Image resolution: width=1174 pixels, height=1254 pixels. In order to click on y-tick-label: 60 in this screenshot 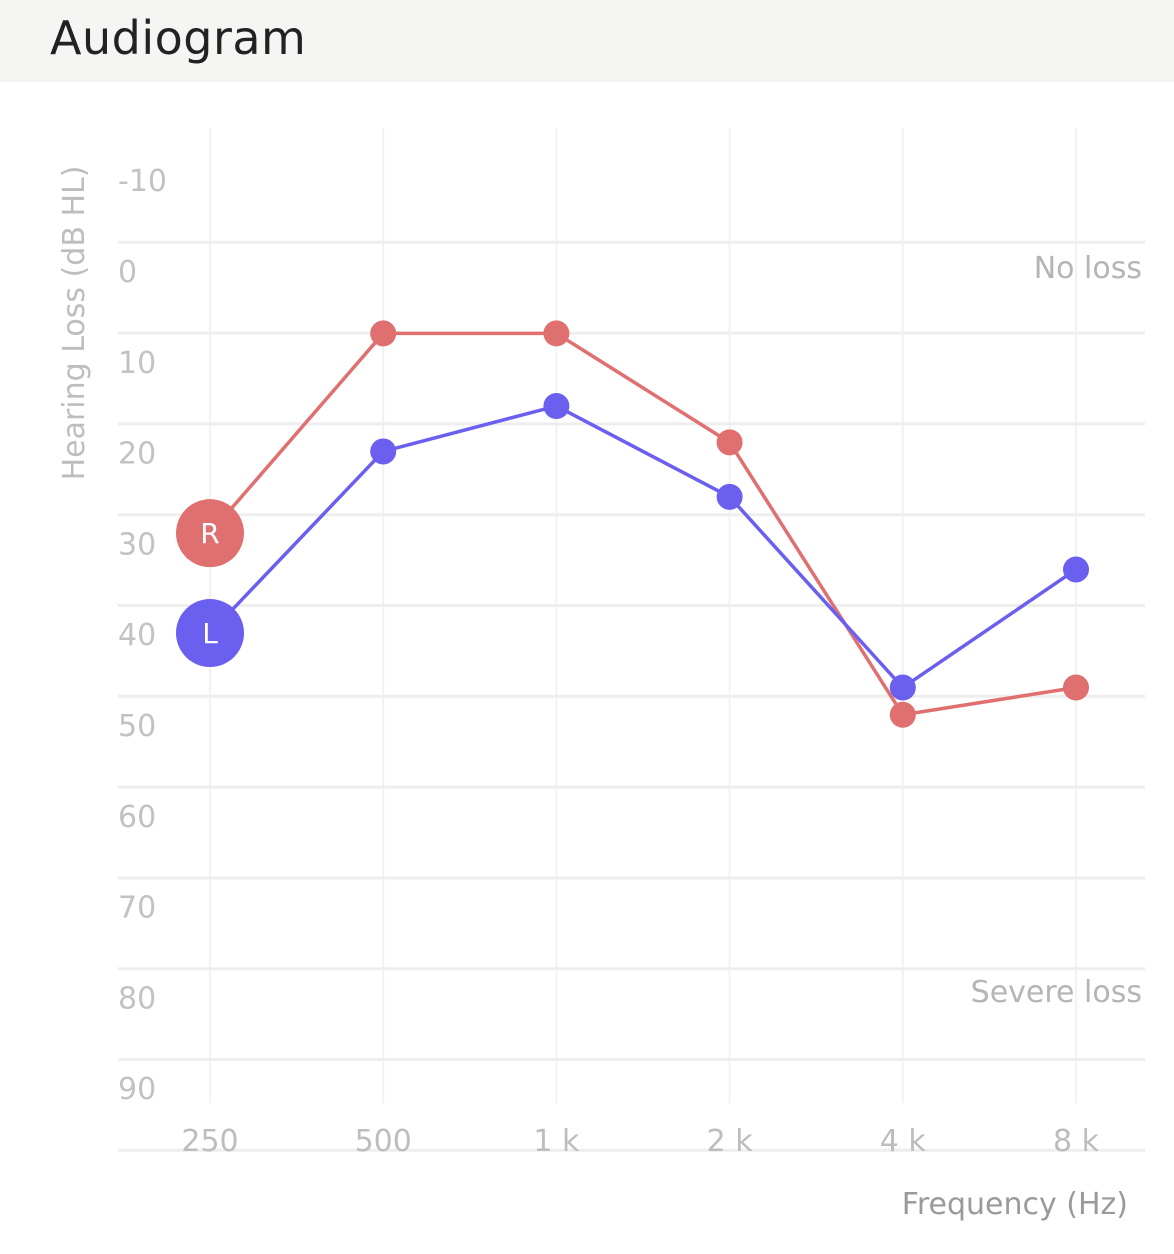, I will do `click(137, 817)`.